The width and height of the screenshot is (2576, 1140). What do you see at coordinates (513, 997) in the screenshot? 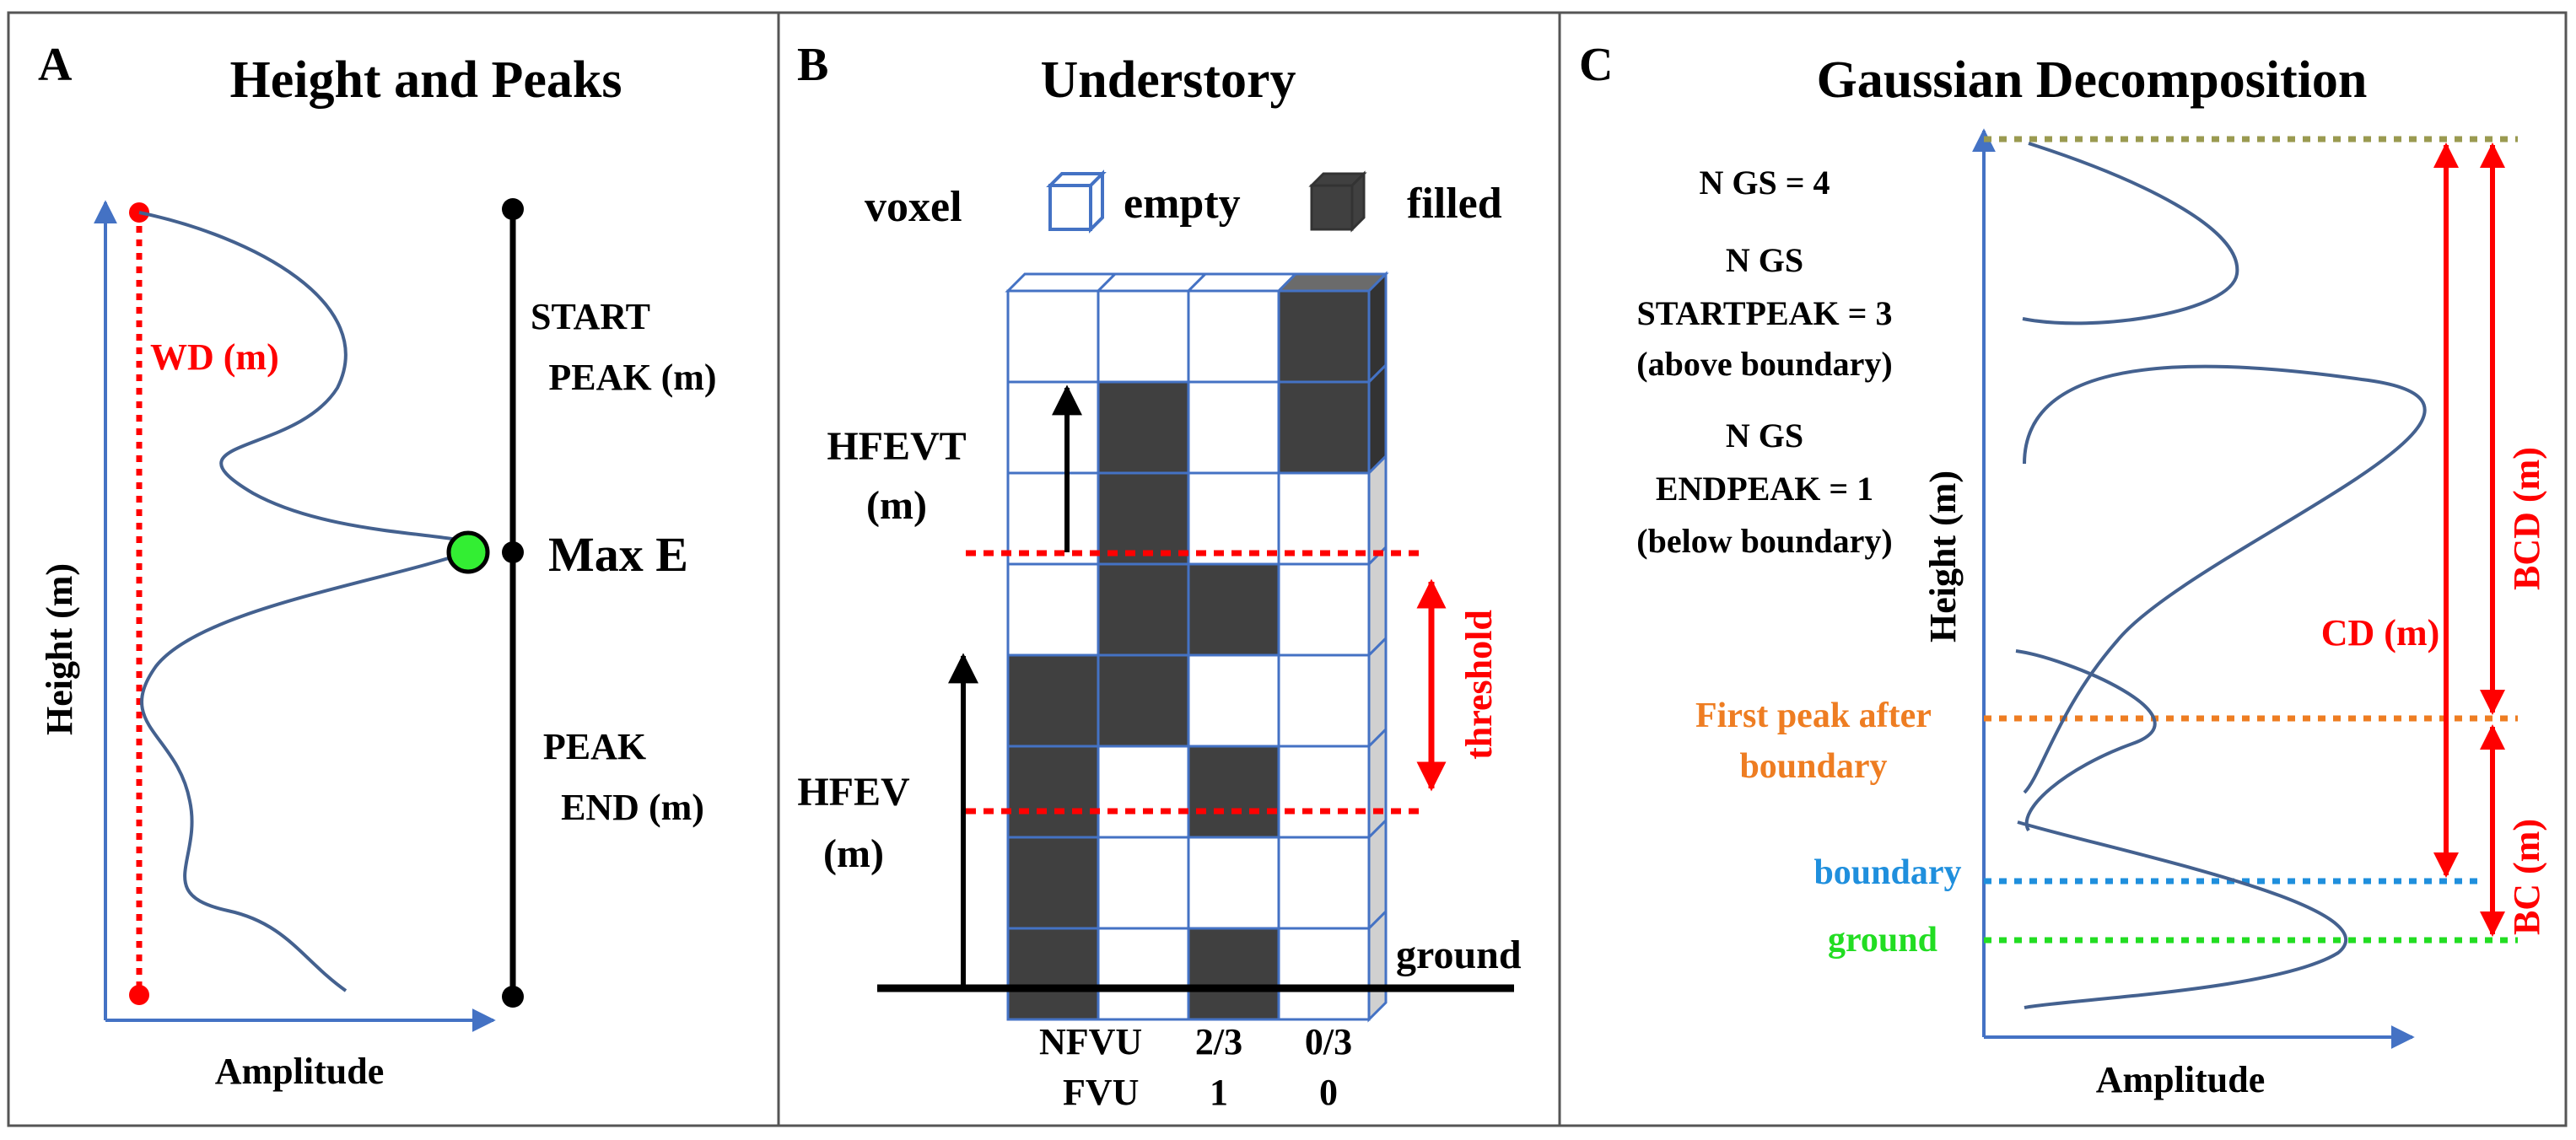
I see `peak-line-bottom-dot` at bounding box center [513, 997].